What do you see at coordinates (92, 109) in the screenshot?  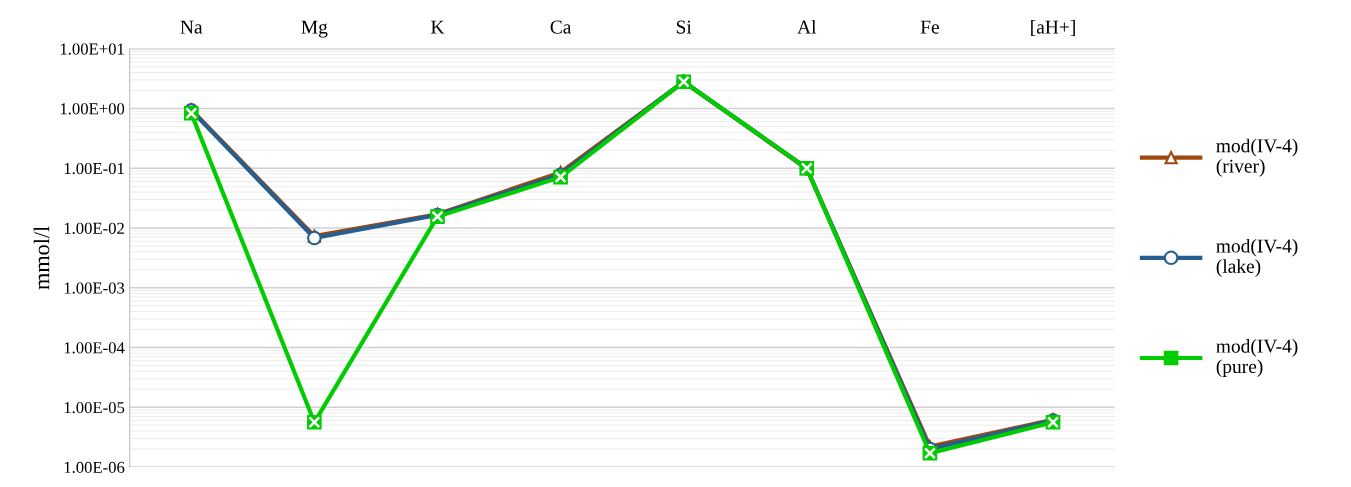 I see `y-tick-label: 1.00E+00` at bounding box center [92, 109].